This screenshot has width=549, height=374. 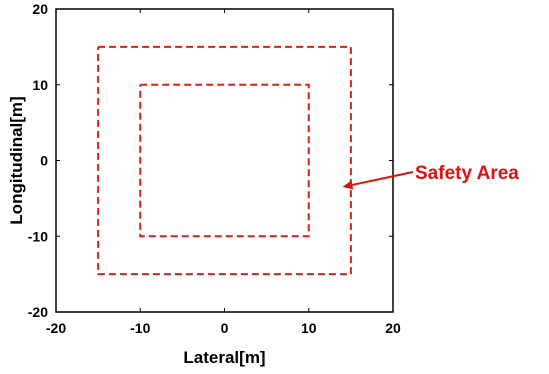 I want to click on safety-area-annotation: Safety Area, so click(x=430, y=176).